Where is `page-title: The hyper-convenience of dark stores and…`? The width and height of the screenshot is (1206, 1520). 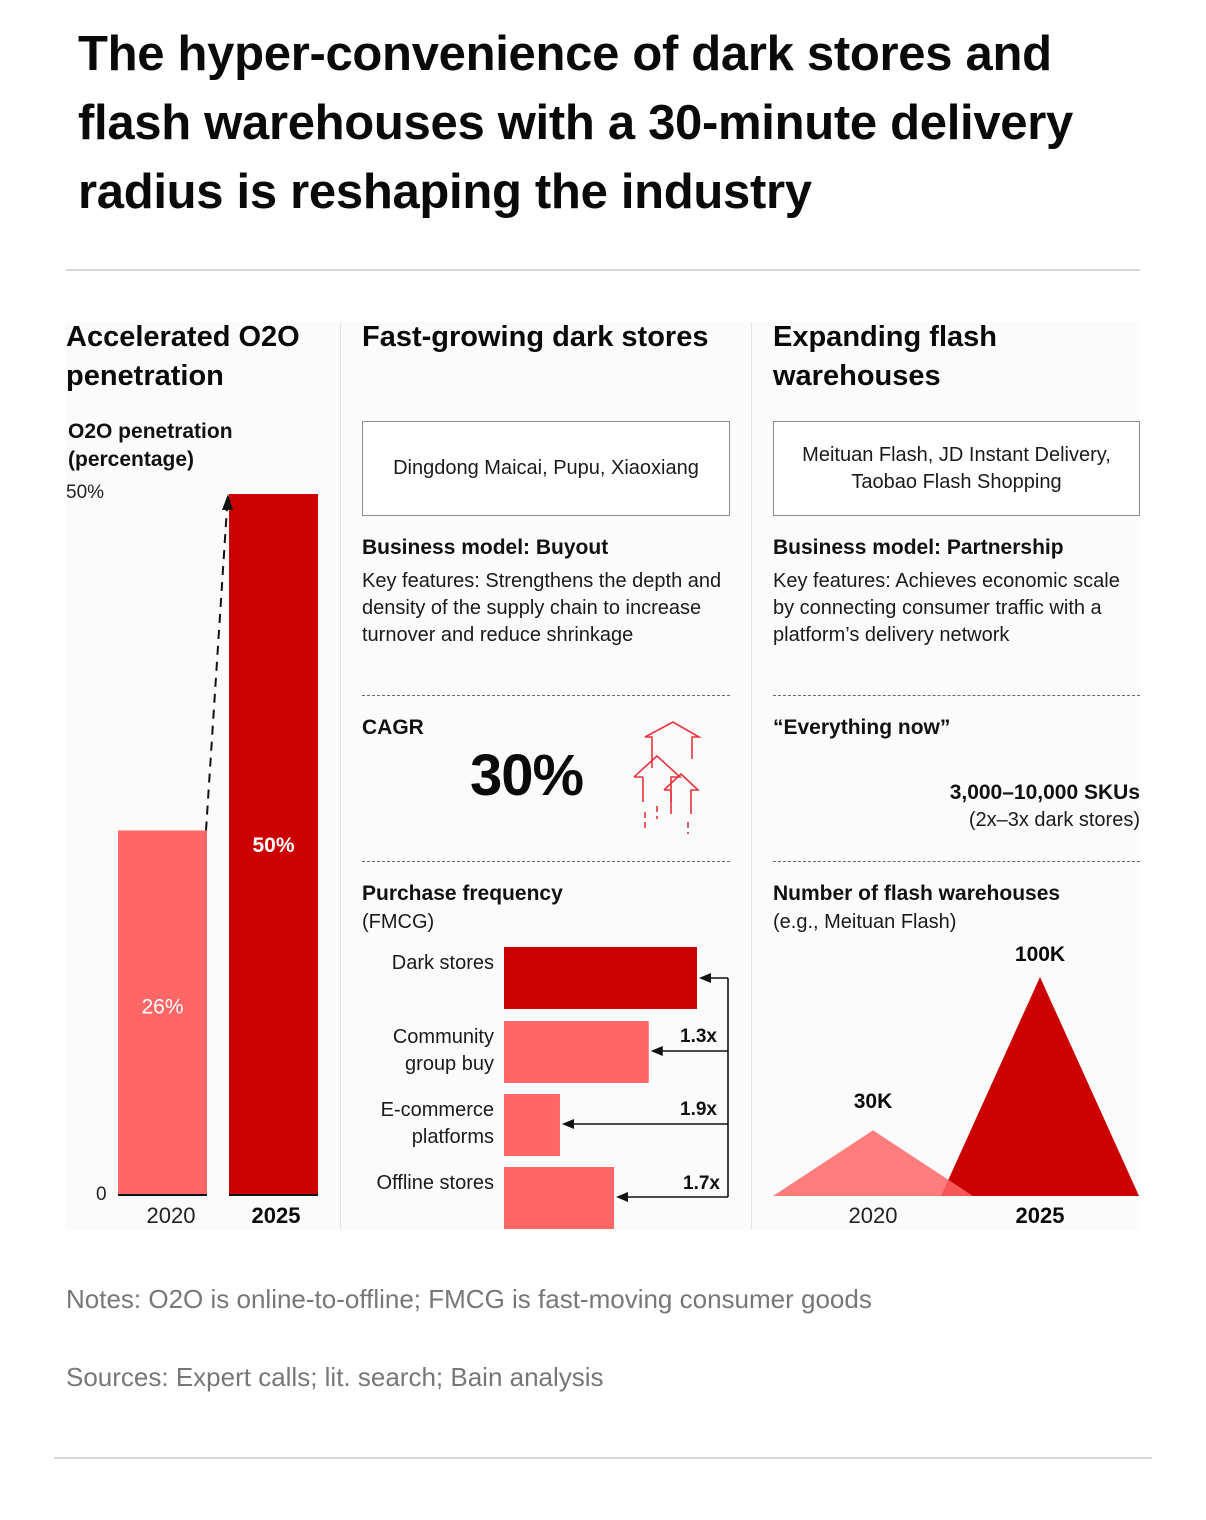
page-title: The hyper-convenience of dark stores and… is located at coordinates (575, 123).